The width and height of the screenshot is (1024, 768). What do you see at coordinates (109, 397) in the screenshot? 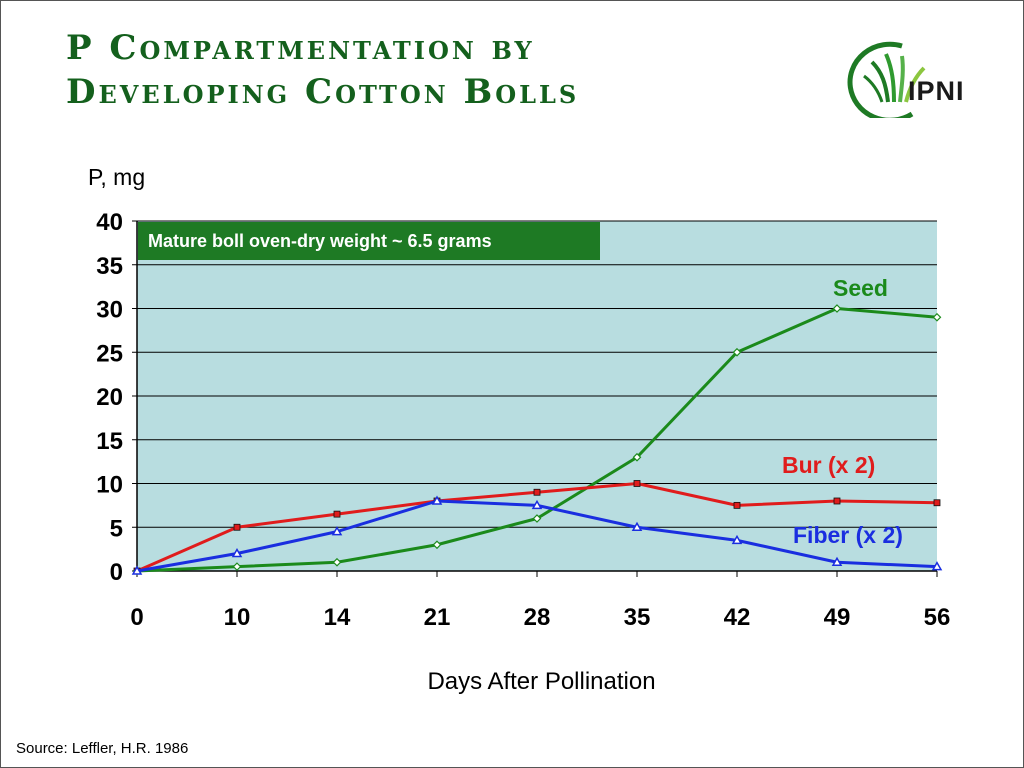
I see `y-tick-label-20: 20` at bounding box center [109, 397].